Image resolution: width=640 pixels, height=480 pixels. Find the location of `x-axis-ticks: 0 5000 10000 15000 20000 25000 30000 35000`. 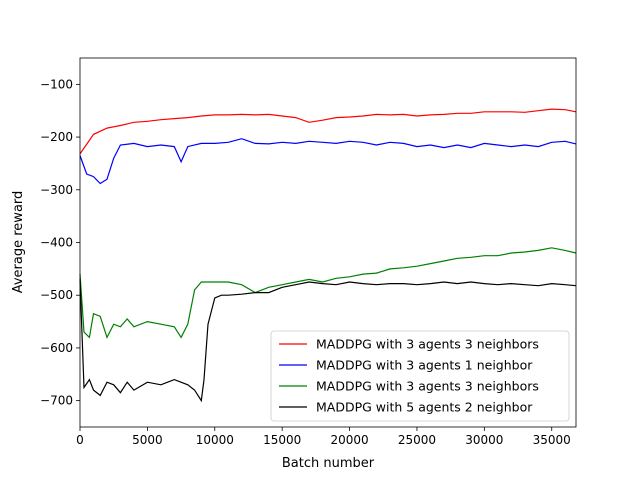

x-axis-ticks: 0 5000 10000 15000 20000 25000 30000 35000 is located at coordinates (323, 437).